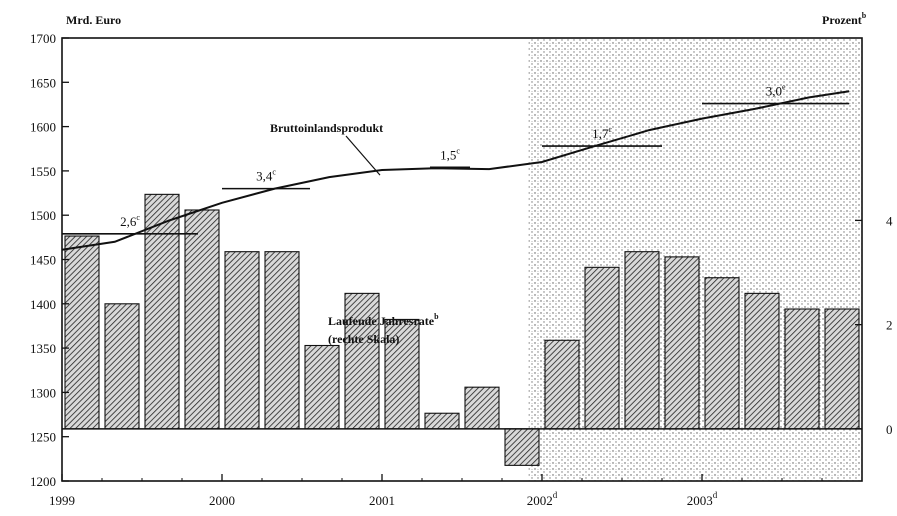 This screenshot has width=897, height=516. I want to click on annual-average-label: 3,0e, so click(776, 91).